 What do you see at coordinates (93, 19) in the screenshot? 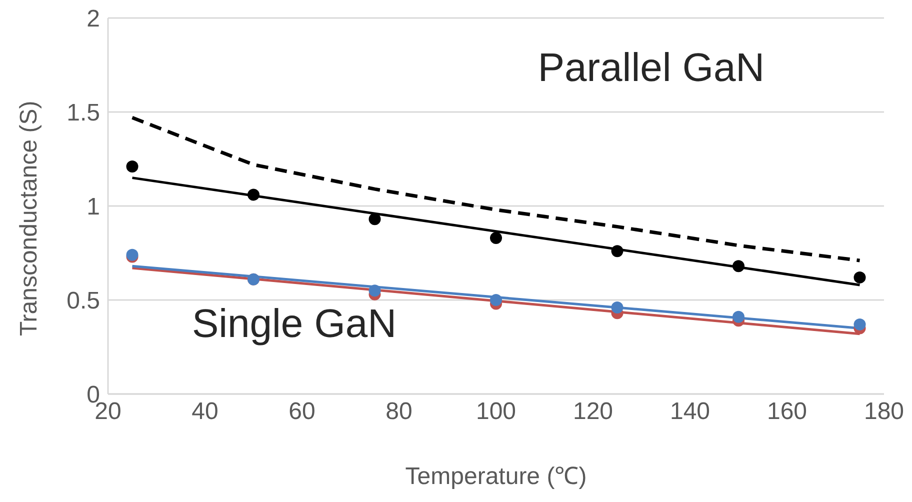
I see `y-tick-label: 2` at bounding box center [93, 19].